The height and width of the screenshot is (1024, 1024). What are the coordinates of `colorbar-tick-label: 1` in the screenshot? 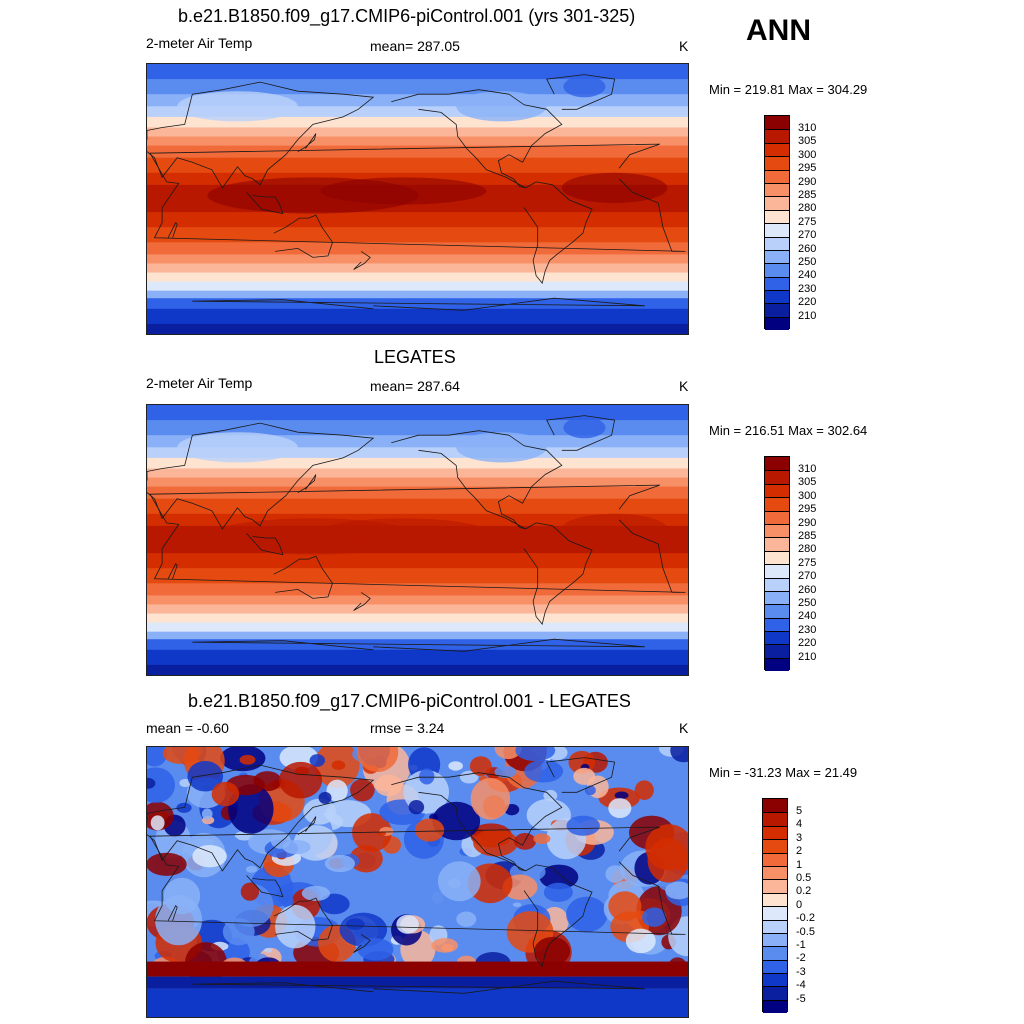 It's located at (799, 864).